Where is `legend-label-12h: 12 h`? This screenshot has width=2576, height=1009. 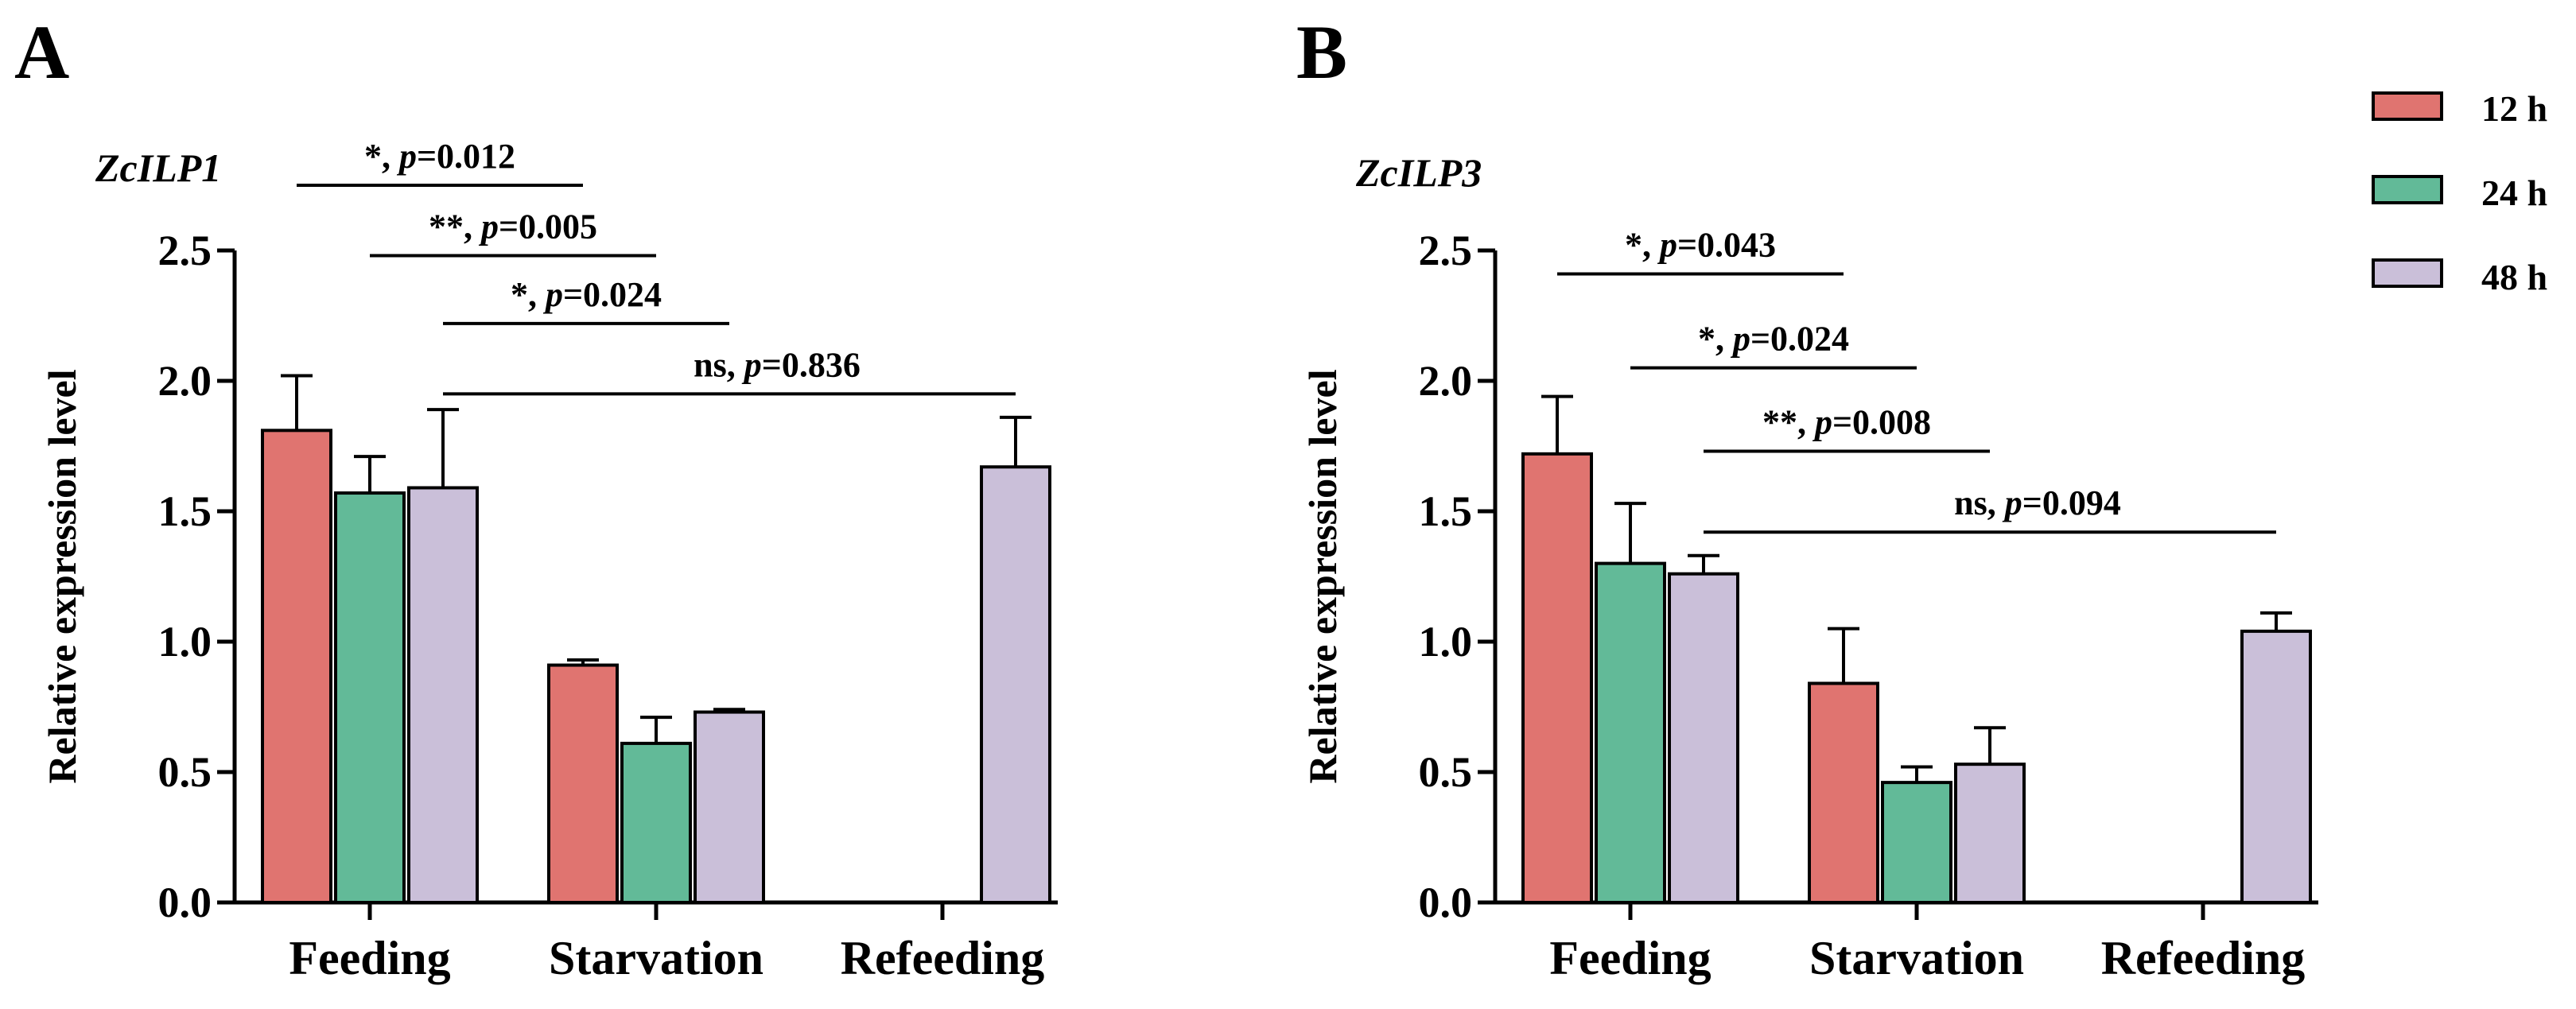
legend-label-12h: 12 h is located at coordinates (2514, 109).